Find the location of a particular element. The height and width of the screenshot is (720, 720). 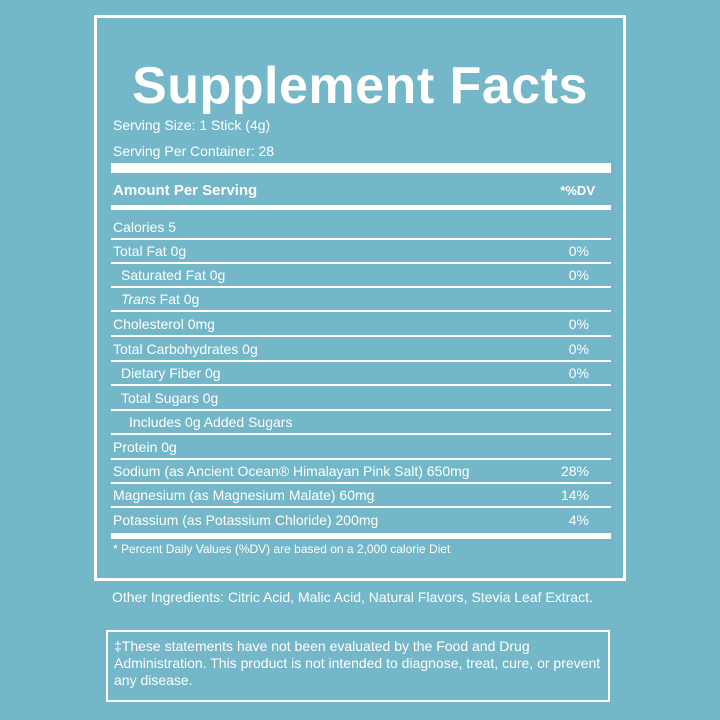

nutrient-row: Saturated Fat 0g 0% is located at coordinates (360, 275).